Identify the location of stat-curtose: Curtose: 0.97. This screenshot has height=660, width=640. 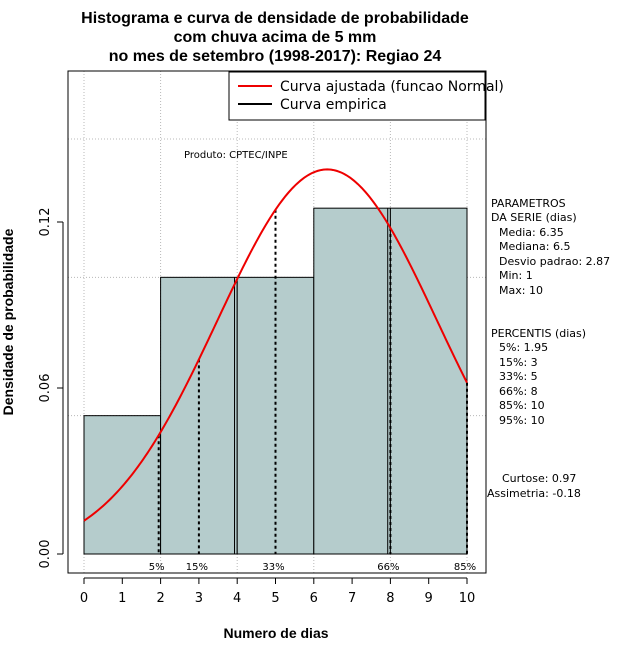
(539, 478).